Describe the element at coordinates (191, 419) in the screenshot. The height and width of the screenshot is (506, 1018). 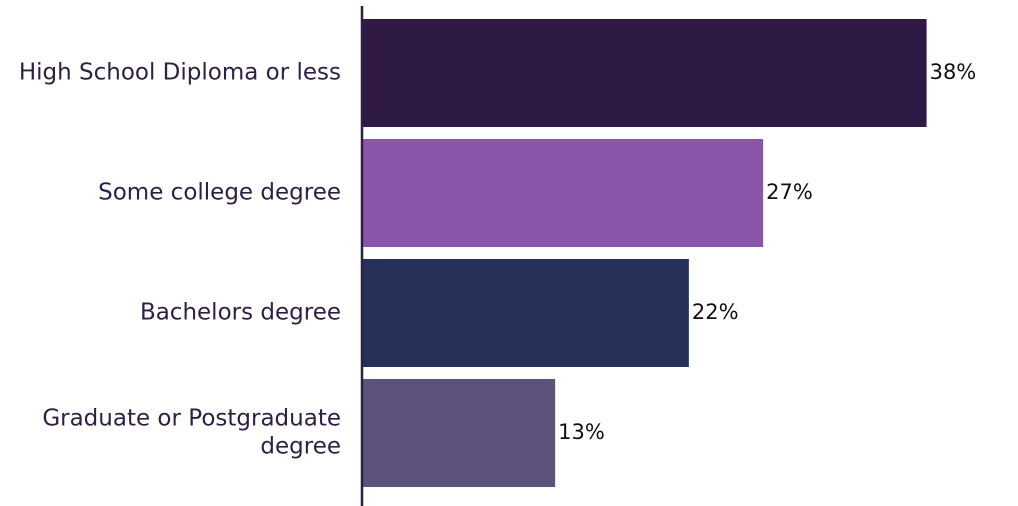
I see `category-label-3-line-0: Graduate or Postgraduate` at that location.